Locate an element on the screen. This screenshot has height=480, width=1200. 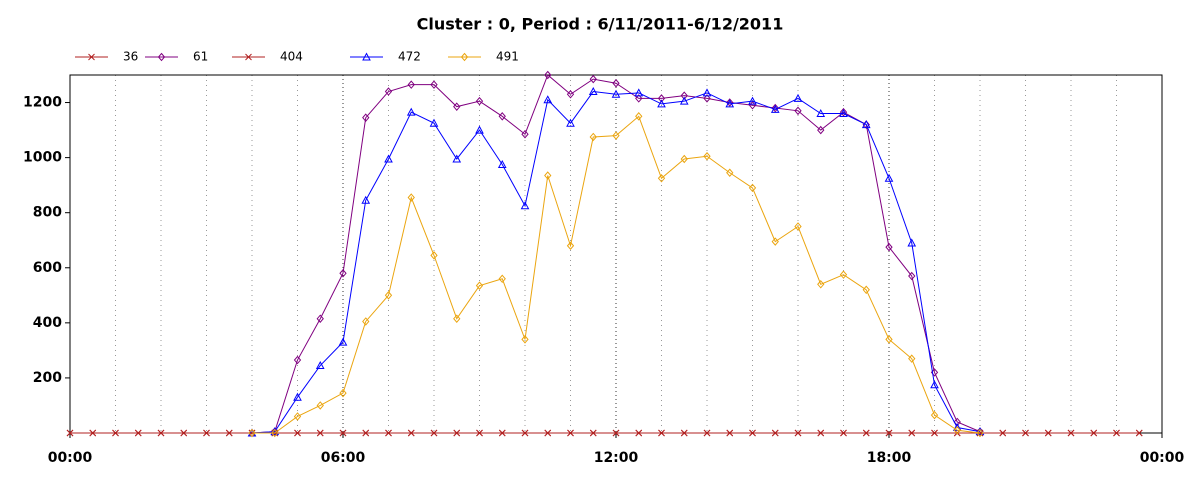
y-tick-label: 800 is located at coordinates (47, 213).